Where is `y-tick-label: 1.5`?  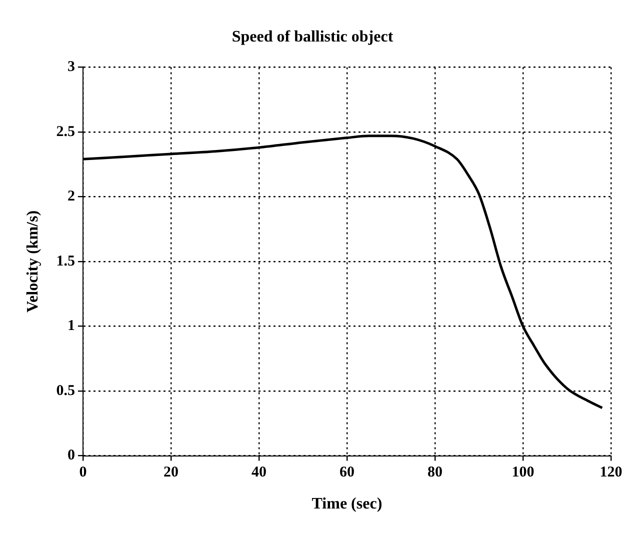 y-tick-label: 1.5 is located at coordinates (65, 261).